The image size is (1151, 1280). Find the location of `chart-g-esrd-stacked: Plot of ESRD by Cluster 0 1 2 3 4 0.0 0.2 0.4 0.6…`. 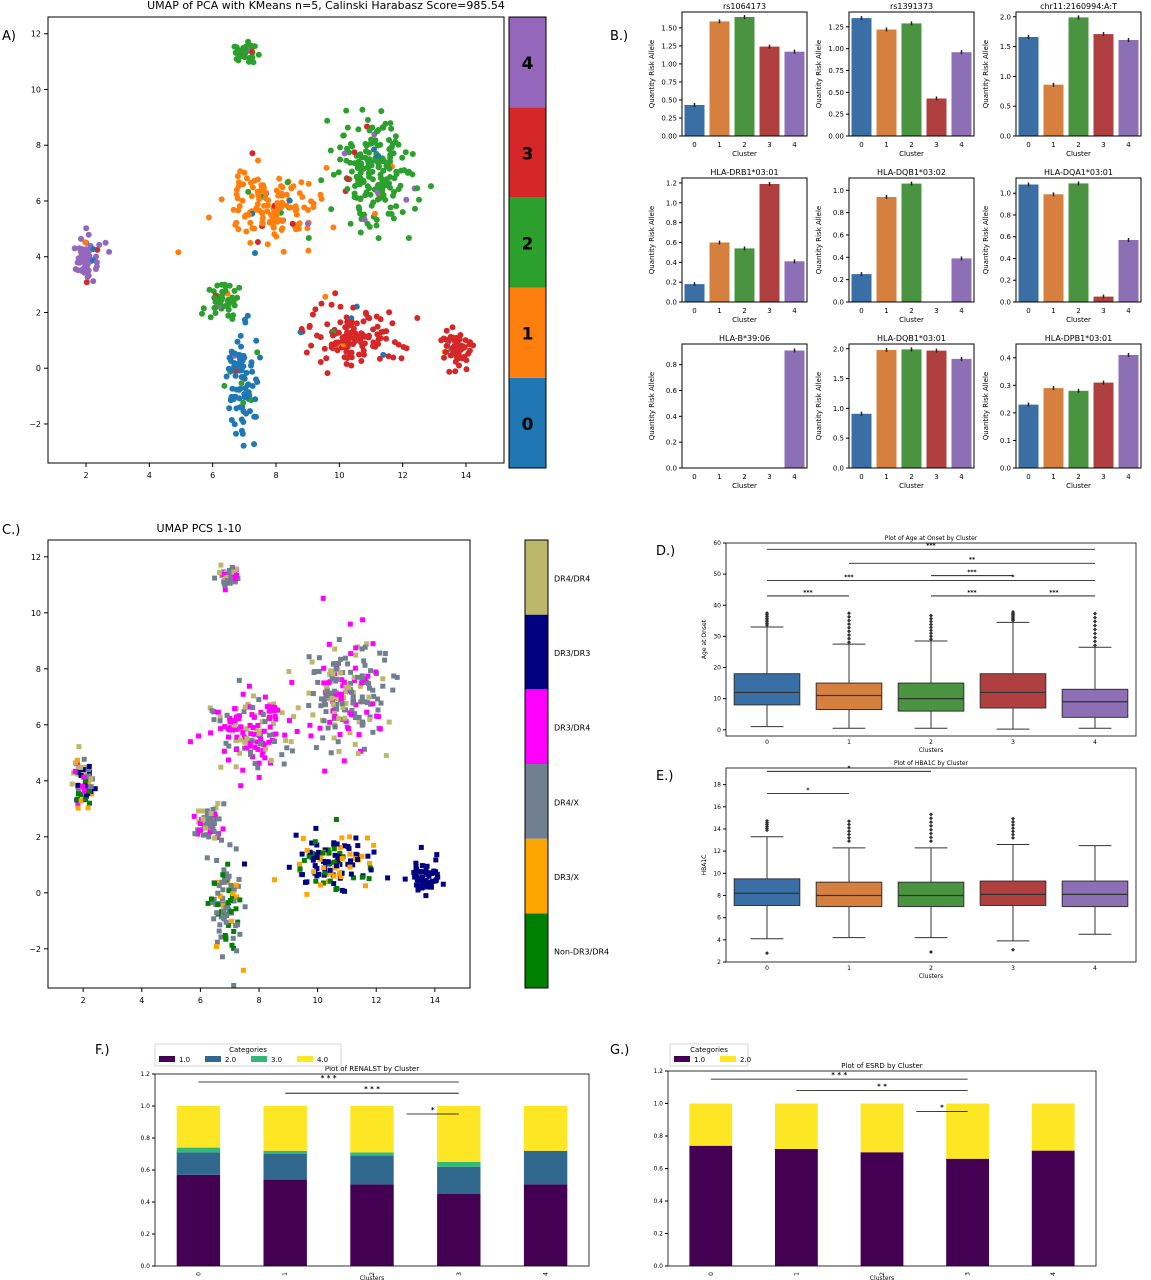

chart-g-esrd-stacked: Plot of ESRD by Cluster 0 1 2 3 4 0.0 0.2 0.4 0.6… is located at coordinates (875, 1161).